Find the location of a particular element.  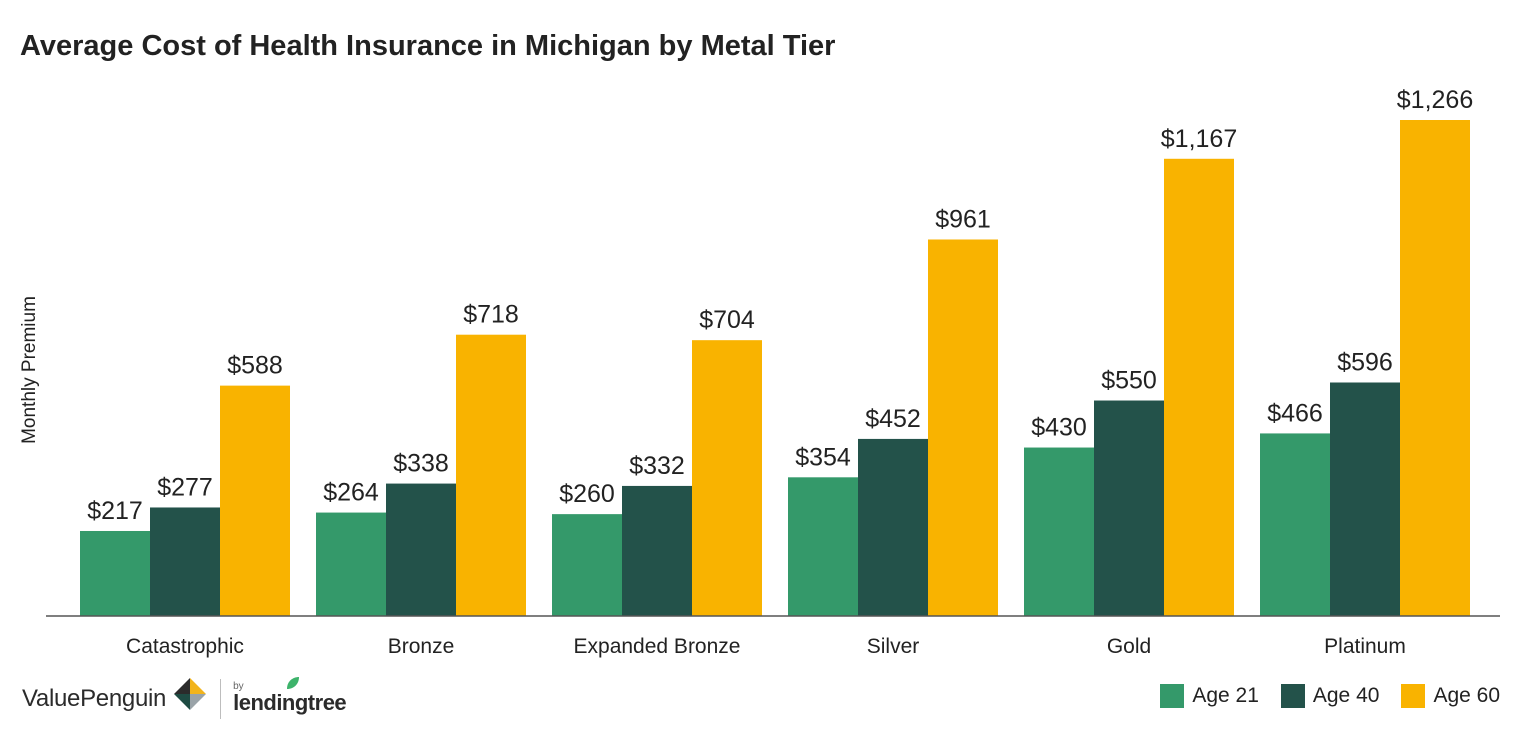

bar-age-40-bronze is located at coordinates (421, 549).